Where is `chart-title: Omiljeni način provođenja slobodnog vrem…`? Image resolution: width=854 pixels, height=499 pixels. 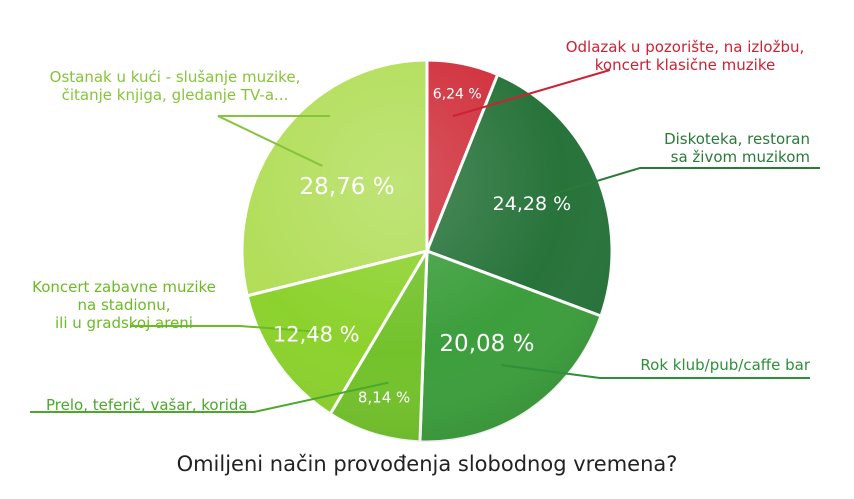
chart-title: Omiljeni način provođenja slobodnog vrem… is located at coordinates (427, 464).